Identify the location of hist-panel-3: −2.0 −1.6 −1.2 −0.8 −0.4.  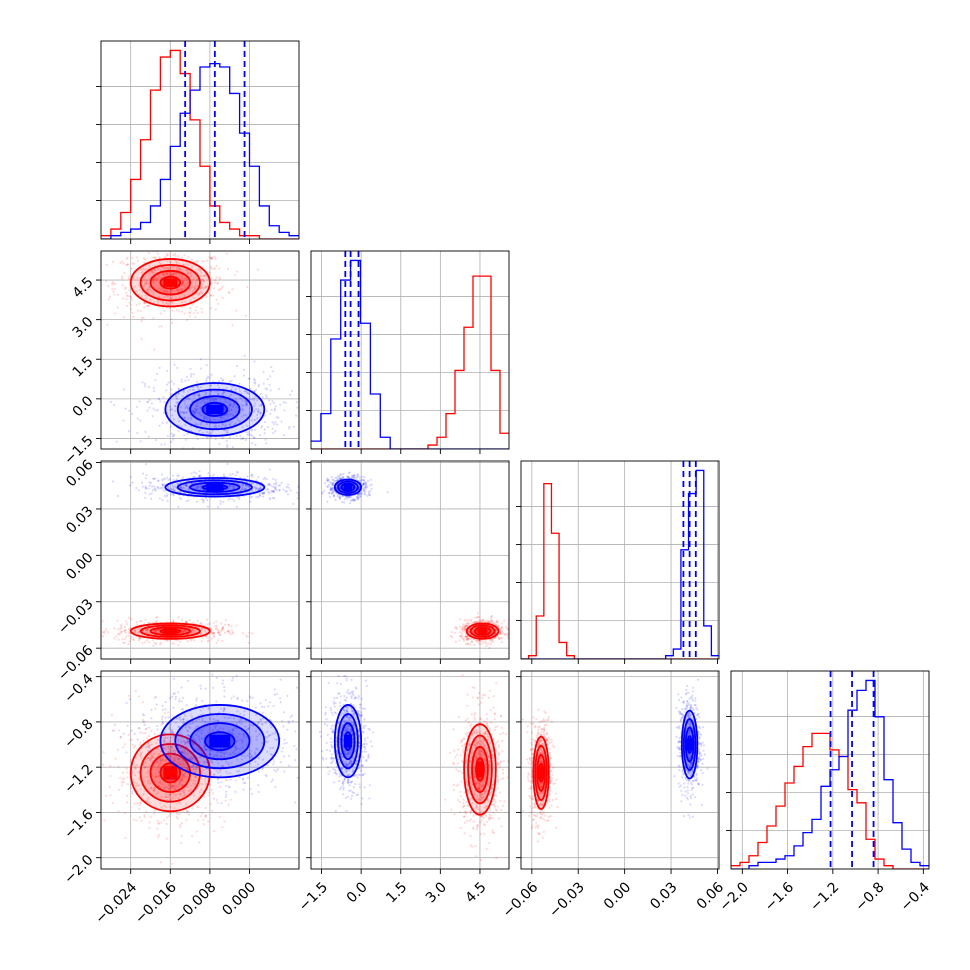
(825, 792).